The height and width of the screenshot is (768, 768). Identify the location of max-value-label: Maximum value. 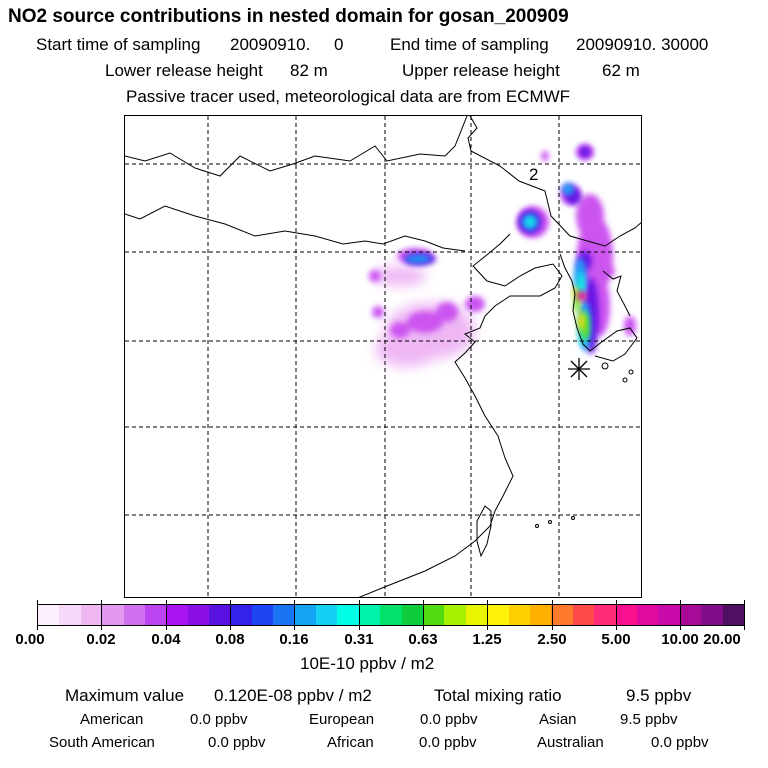
(125, 695).